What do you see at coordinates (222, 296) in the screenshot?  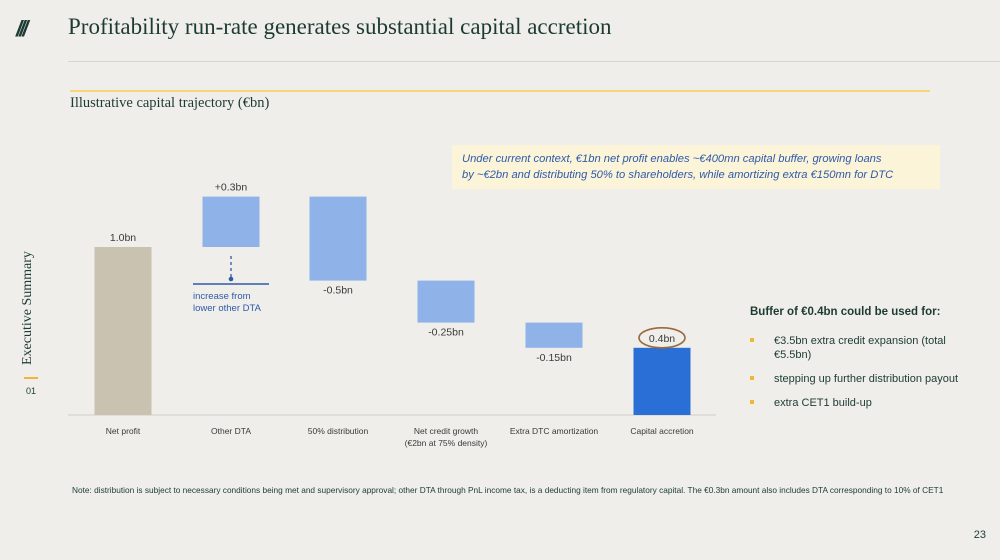 I see `annotation-text: increase from` at bounding box center [222, 296].